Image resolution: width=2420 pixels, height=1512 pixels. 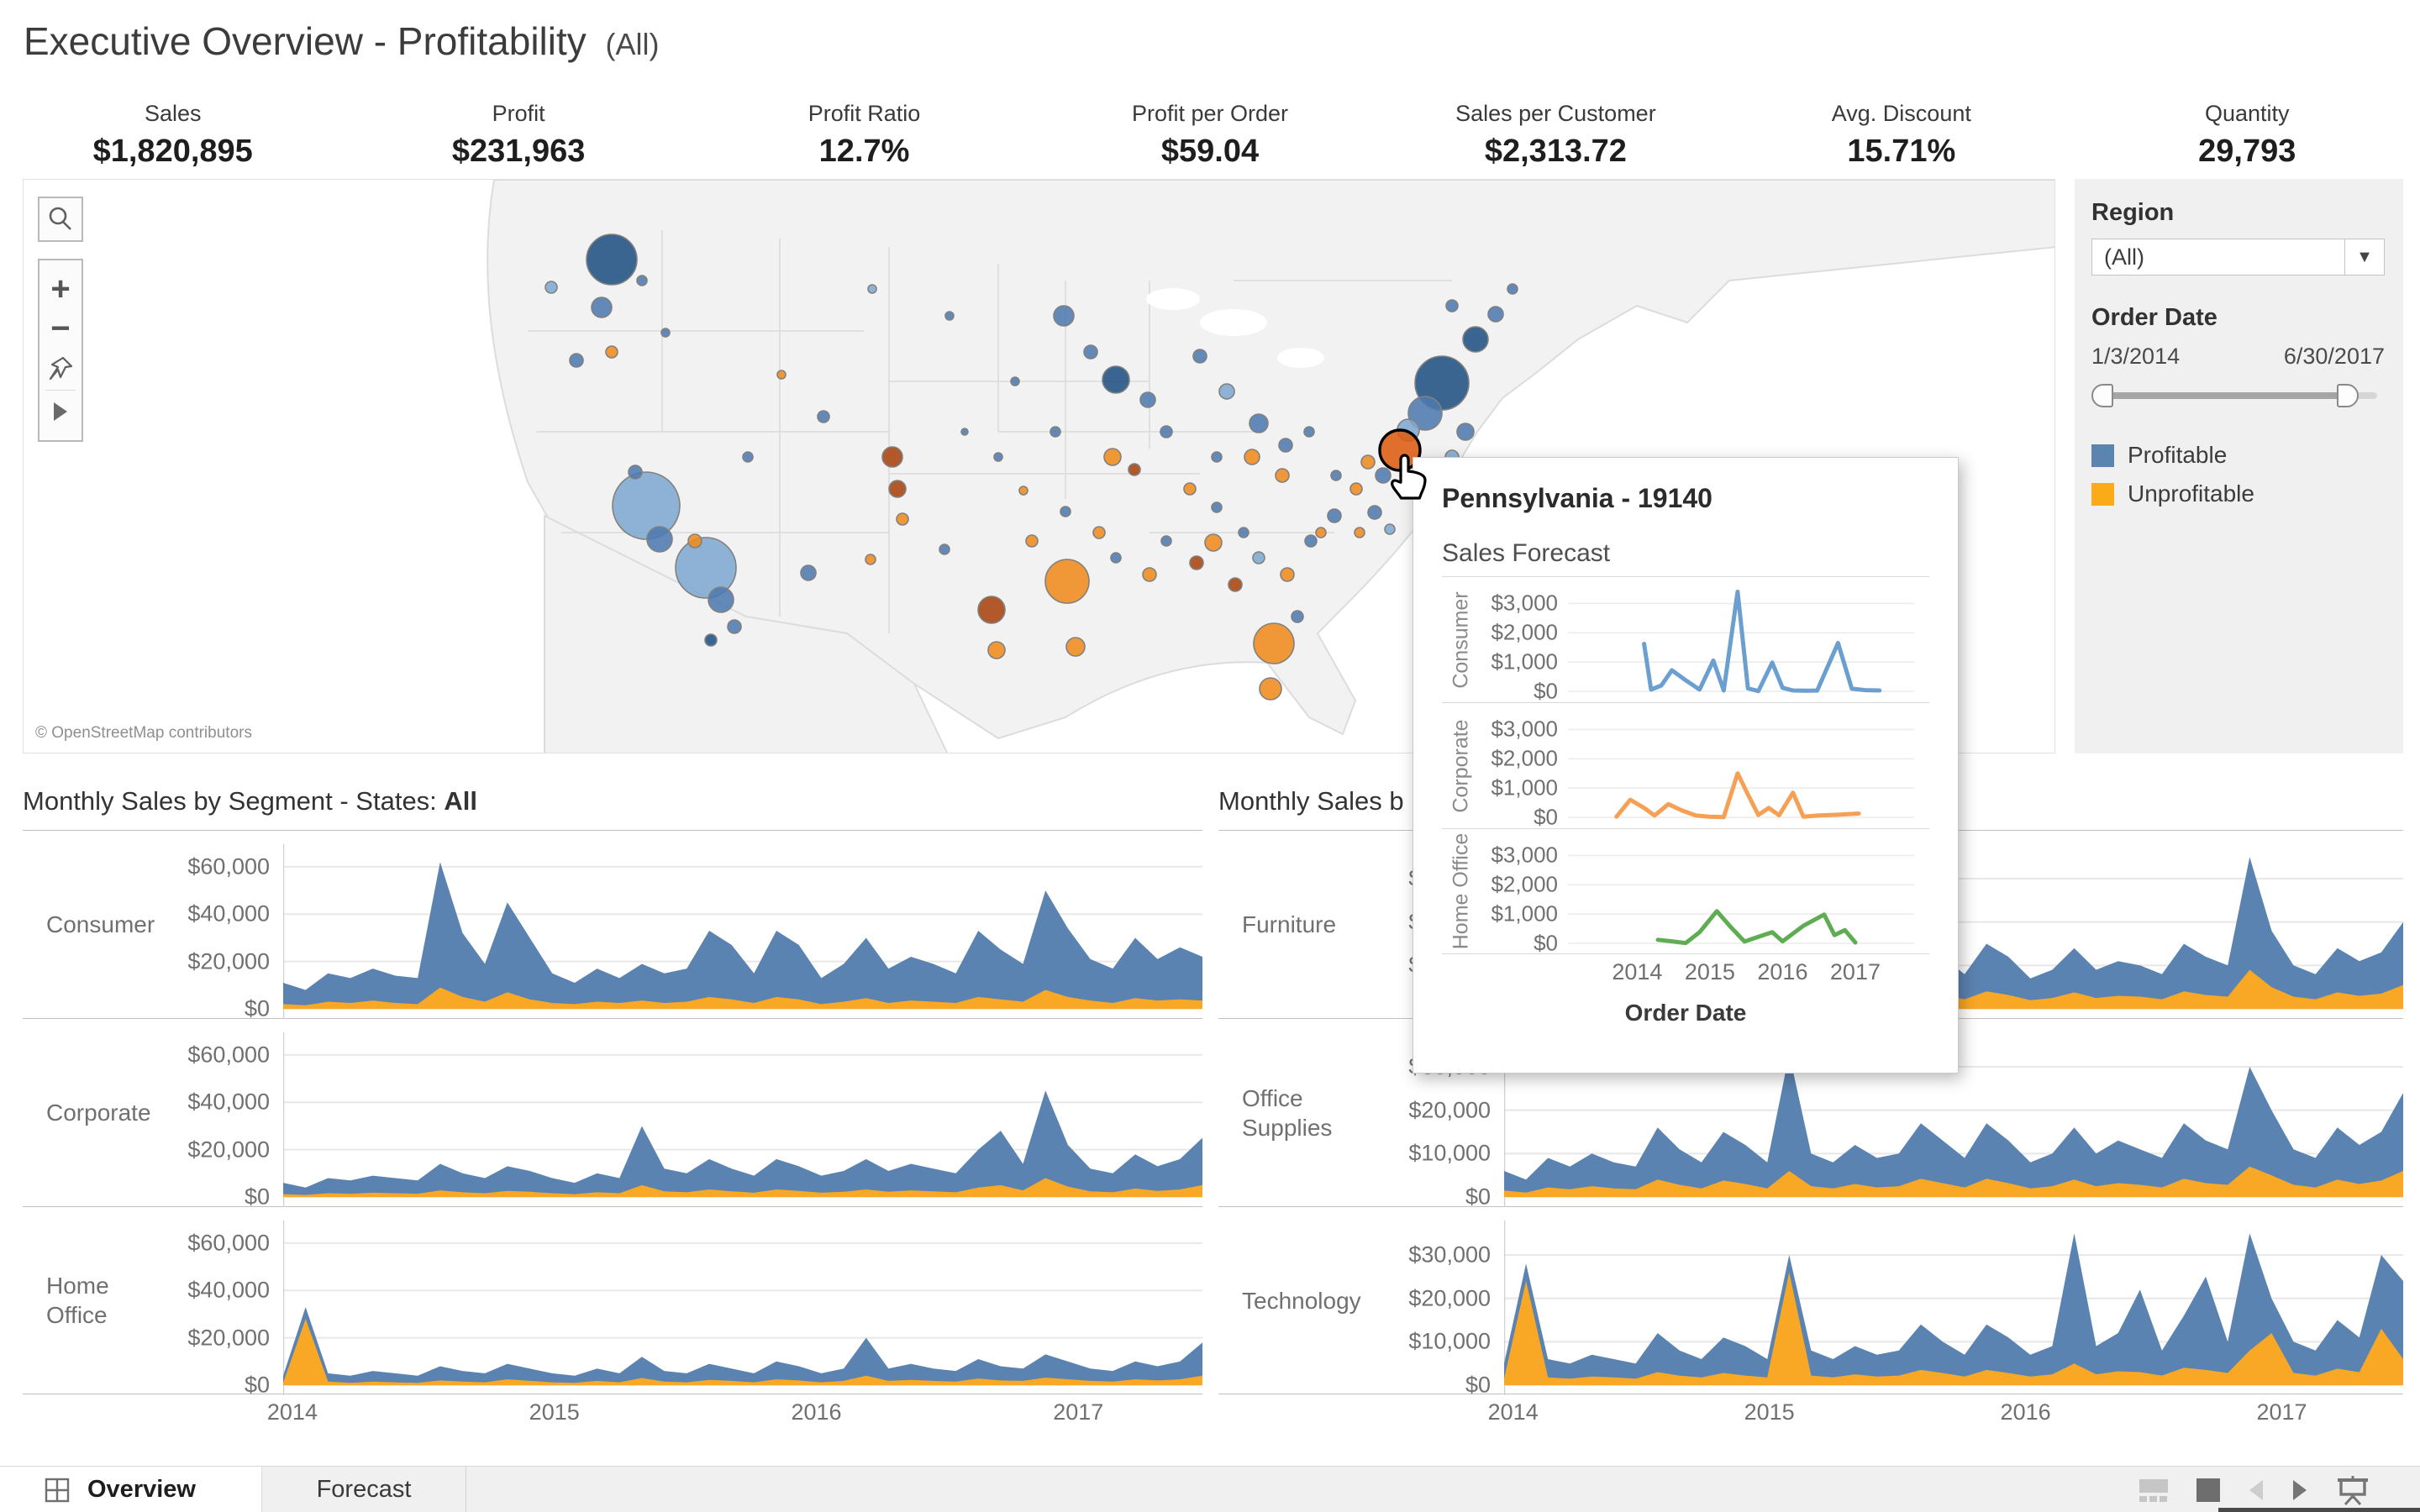 I want to click on map-search-button, so click(x=60, y=219).